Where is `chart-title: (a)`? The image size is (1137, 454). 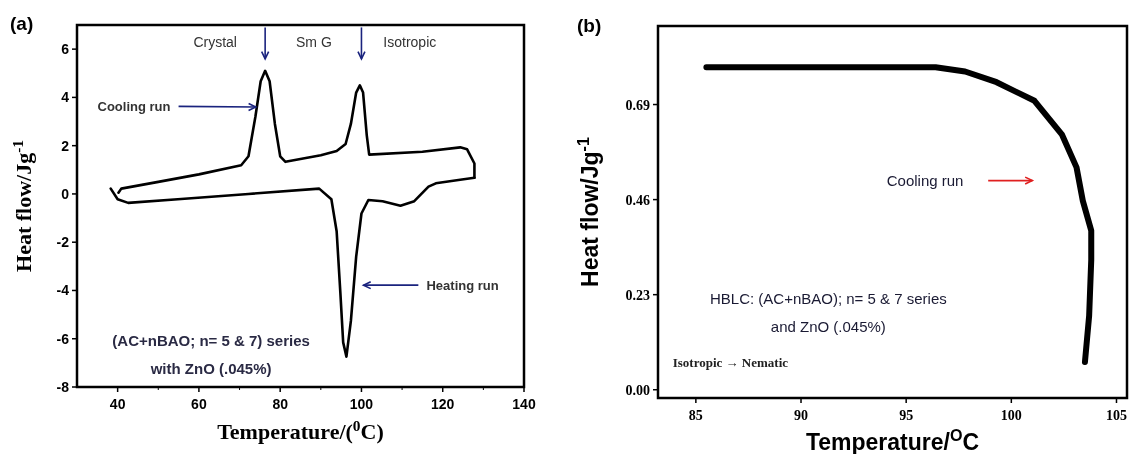 chart-title: (a) is located at coordinates (22, 23).